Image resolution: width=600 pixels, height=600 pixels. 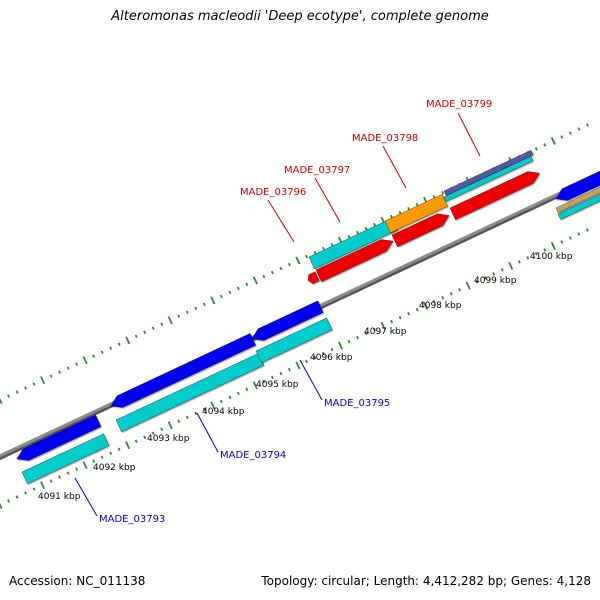 What do you see at coordinates (385, 138) in the screenshot?
I see `gene-label-made_03798: MADE_03798` at bounding box center [385, 138].